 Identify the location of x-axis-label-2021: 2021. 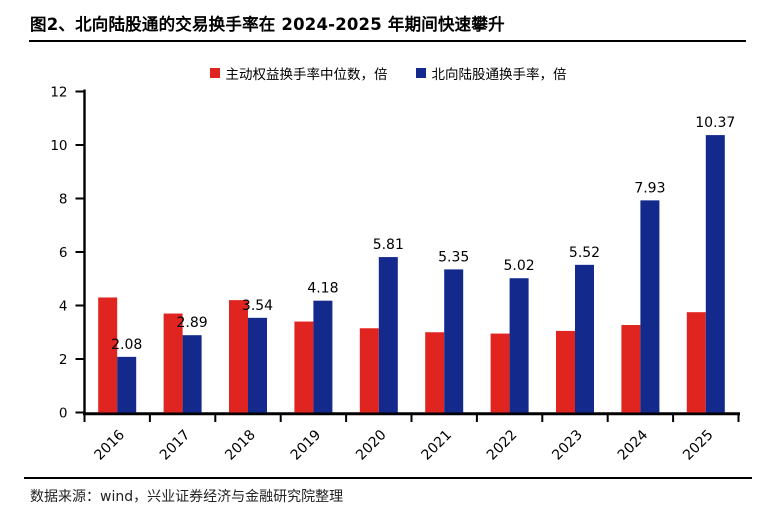
(437, 445).